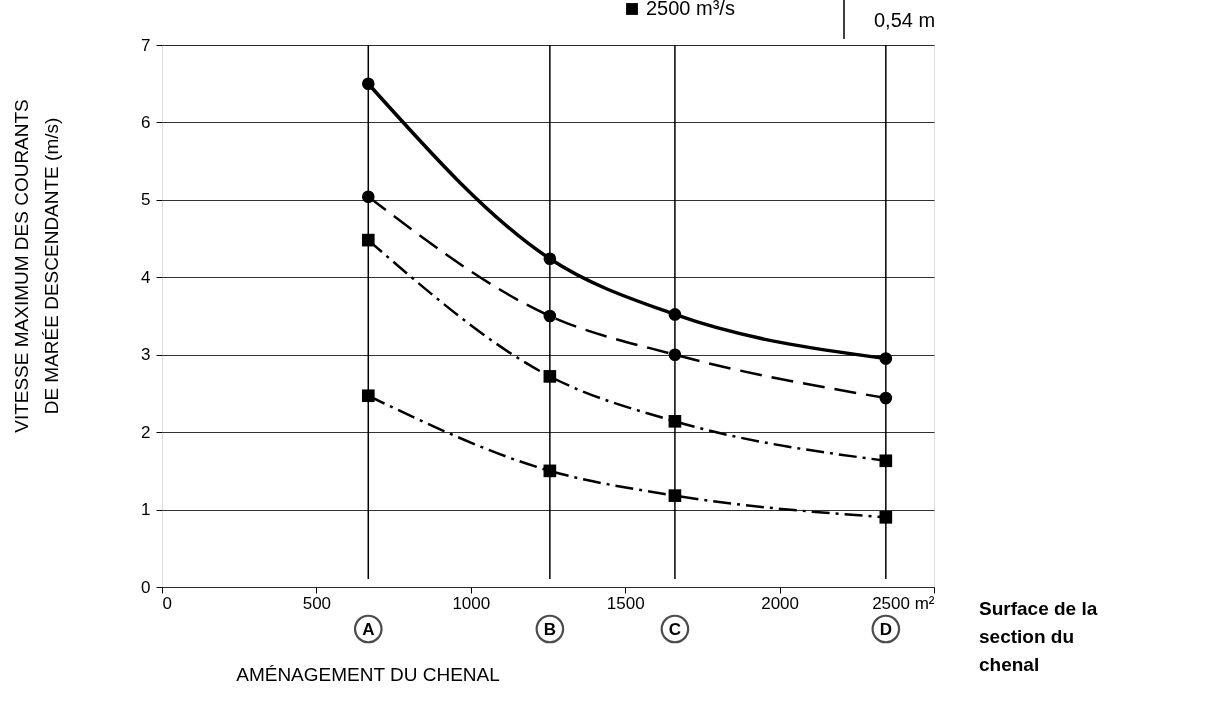  I want to click on x-tick-label: 500, so click(317, 603).